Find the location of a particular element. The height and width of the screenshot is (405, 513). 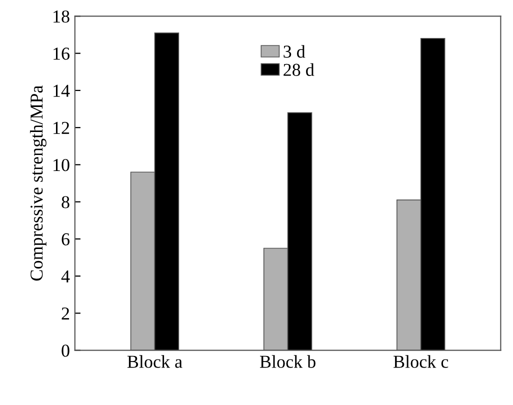

y-tick-label: 16 is located at coordinates (62, 54).